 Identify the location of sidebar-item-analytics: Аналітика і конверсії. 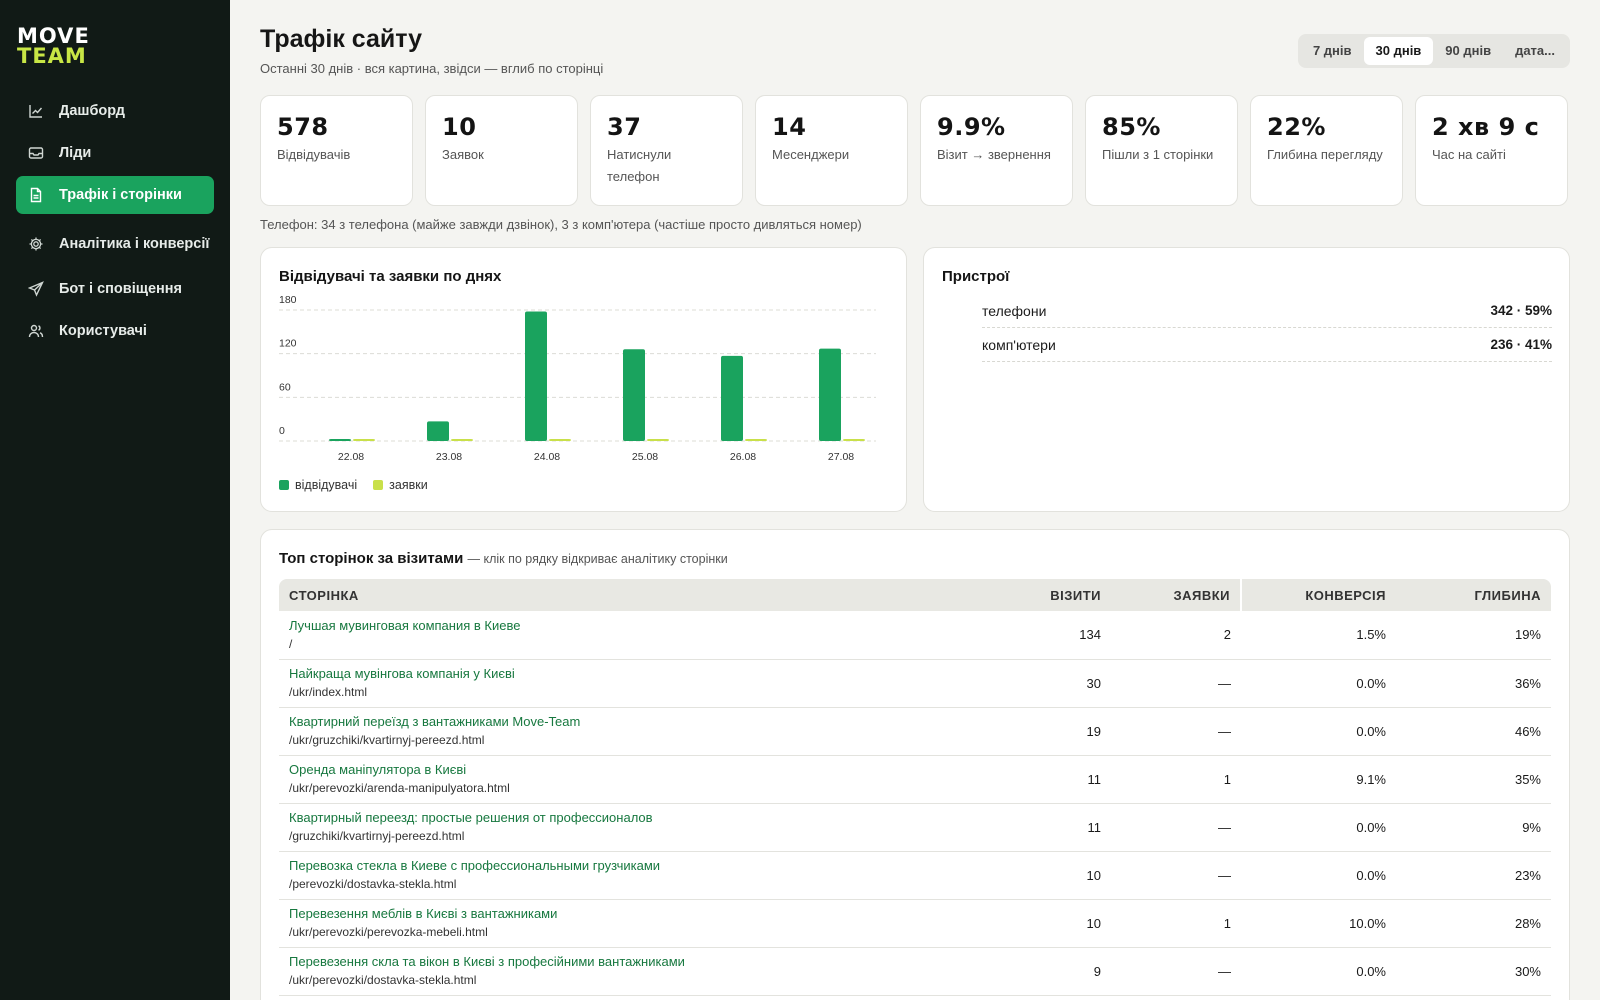
(115, 244).